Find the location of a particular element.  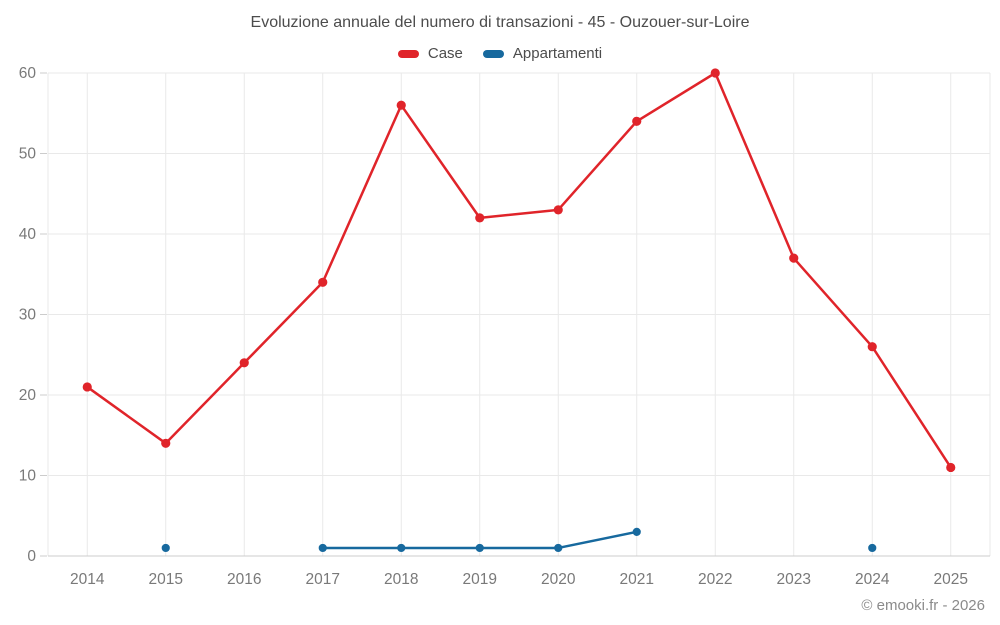

svg-text: 2021 is located at coordinates (637, 579).